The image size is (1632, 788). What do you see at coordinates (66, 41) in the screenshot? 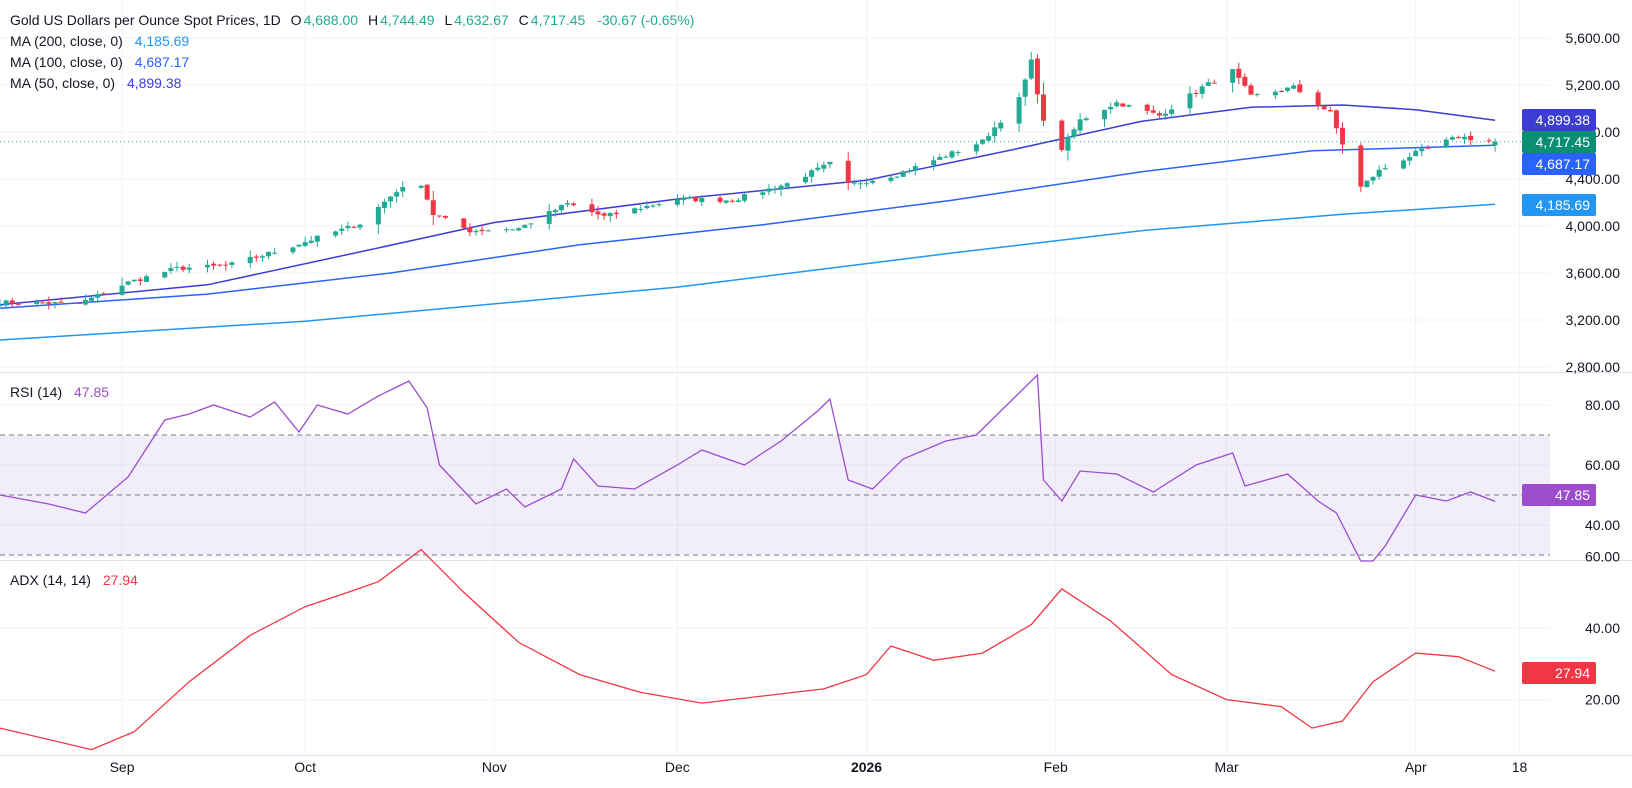
I see `legend-ma200-label: MA (200, close, 0)` at bounding box center [66, 41].